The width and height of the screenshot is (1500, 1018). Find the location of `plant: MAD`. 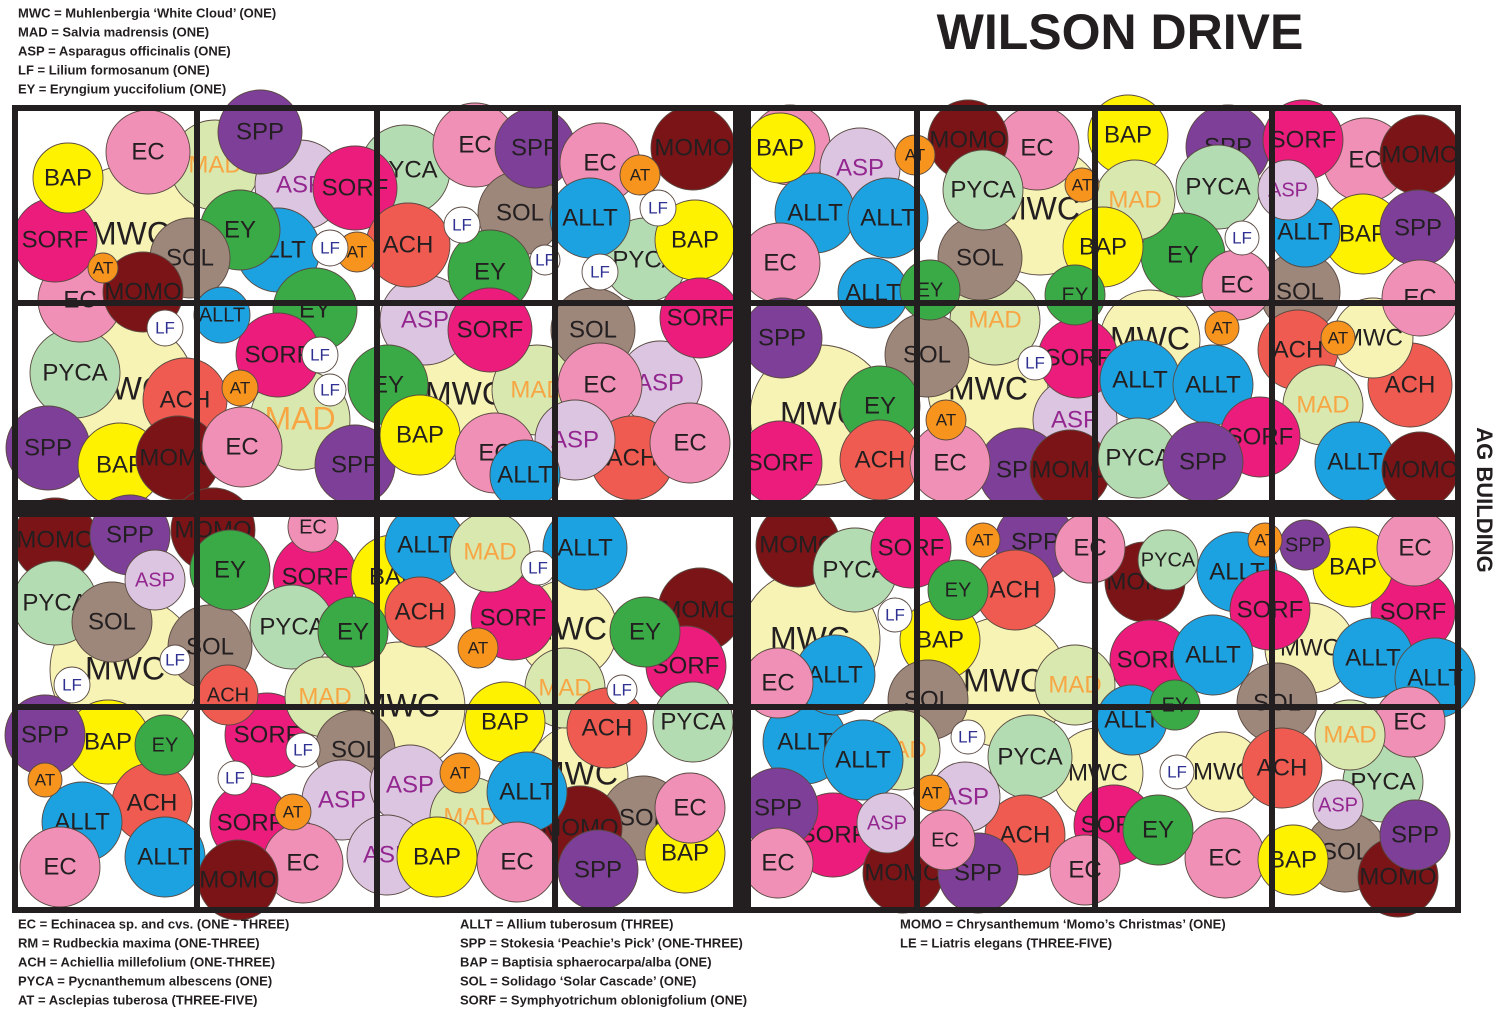

plant: MAD is located at coordinates (1350, 735).